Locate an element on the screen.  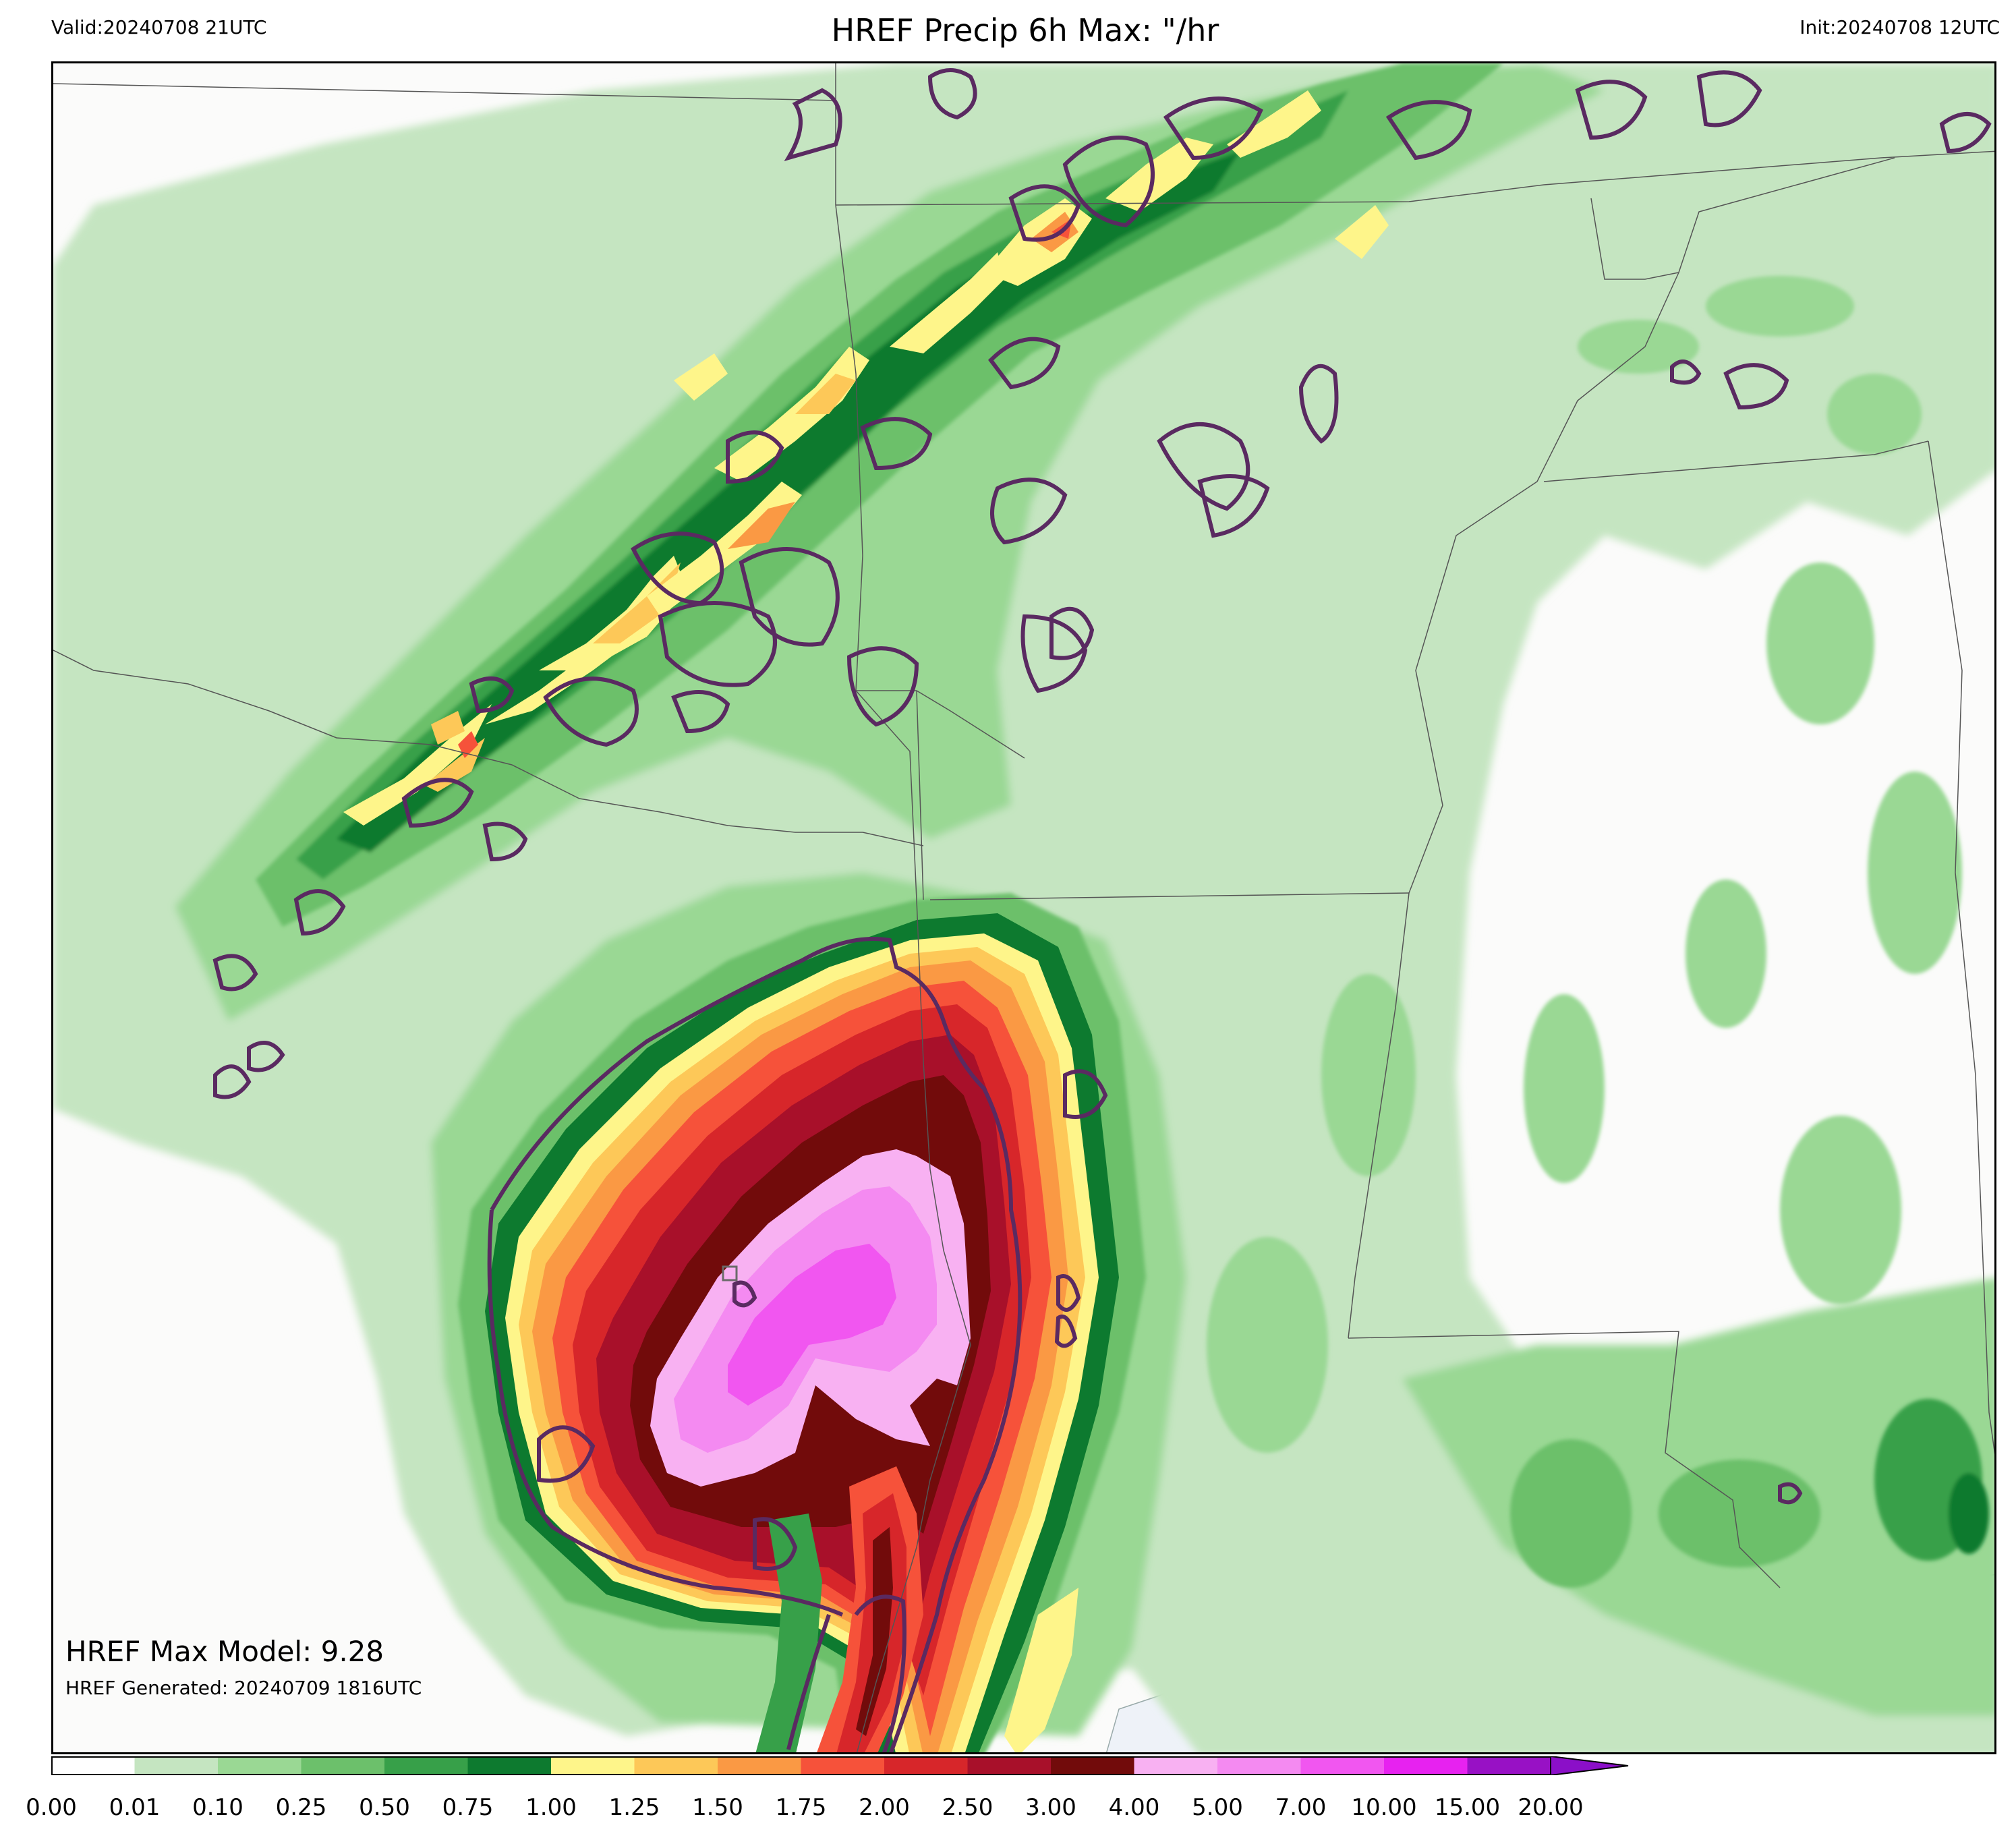
colorbar-tick-label: 0.50 is located at coordinates (384, 1807).